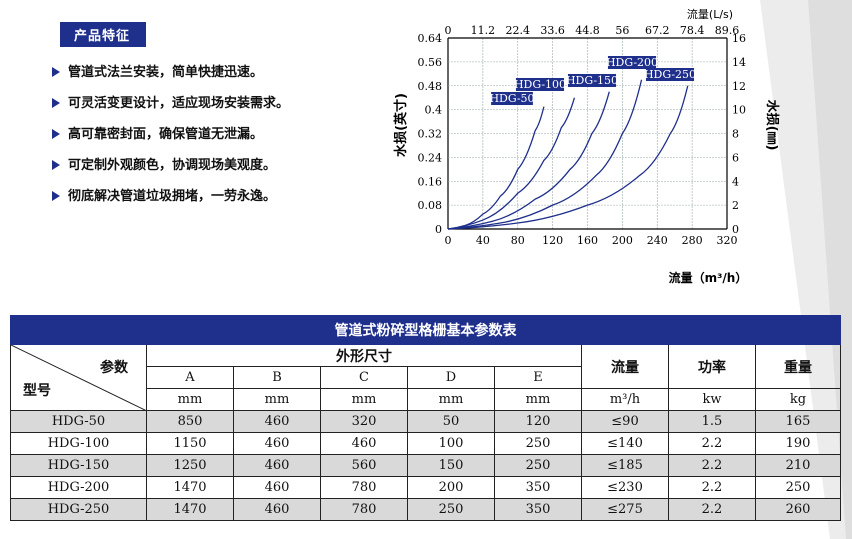  What do you see at coordinates (78, 421) in the screenshot?
I see `model-cell: HDG-50` at bounding box center [78, 421].